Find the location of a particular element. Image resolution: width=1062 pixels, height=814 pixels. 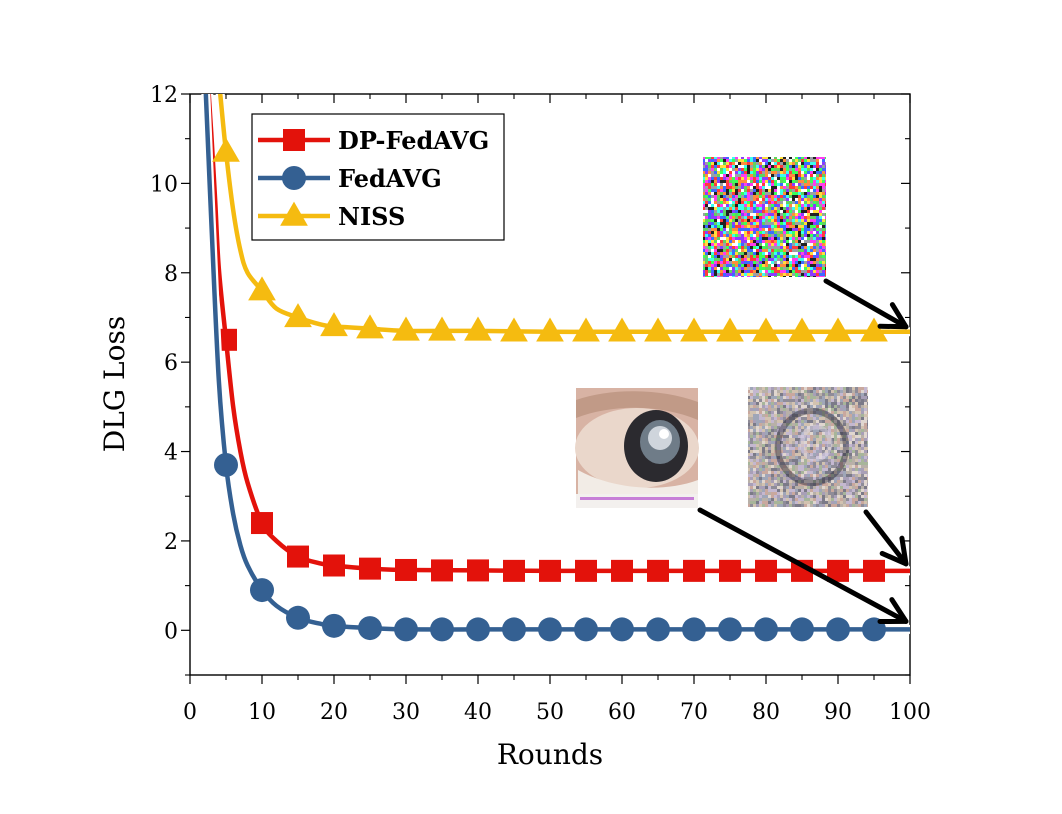

legend-label: FedAVG is located at coordinates (390, 178).